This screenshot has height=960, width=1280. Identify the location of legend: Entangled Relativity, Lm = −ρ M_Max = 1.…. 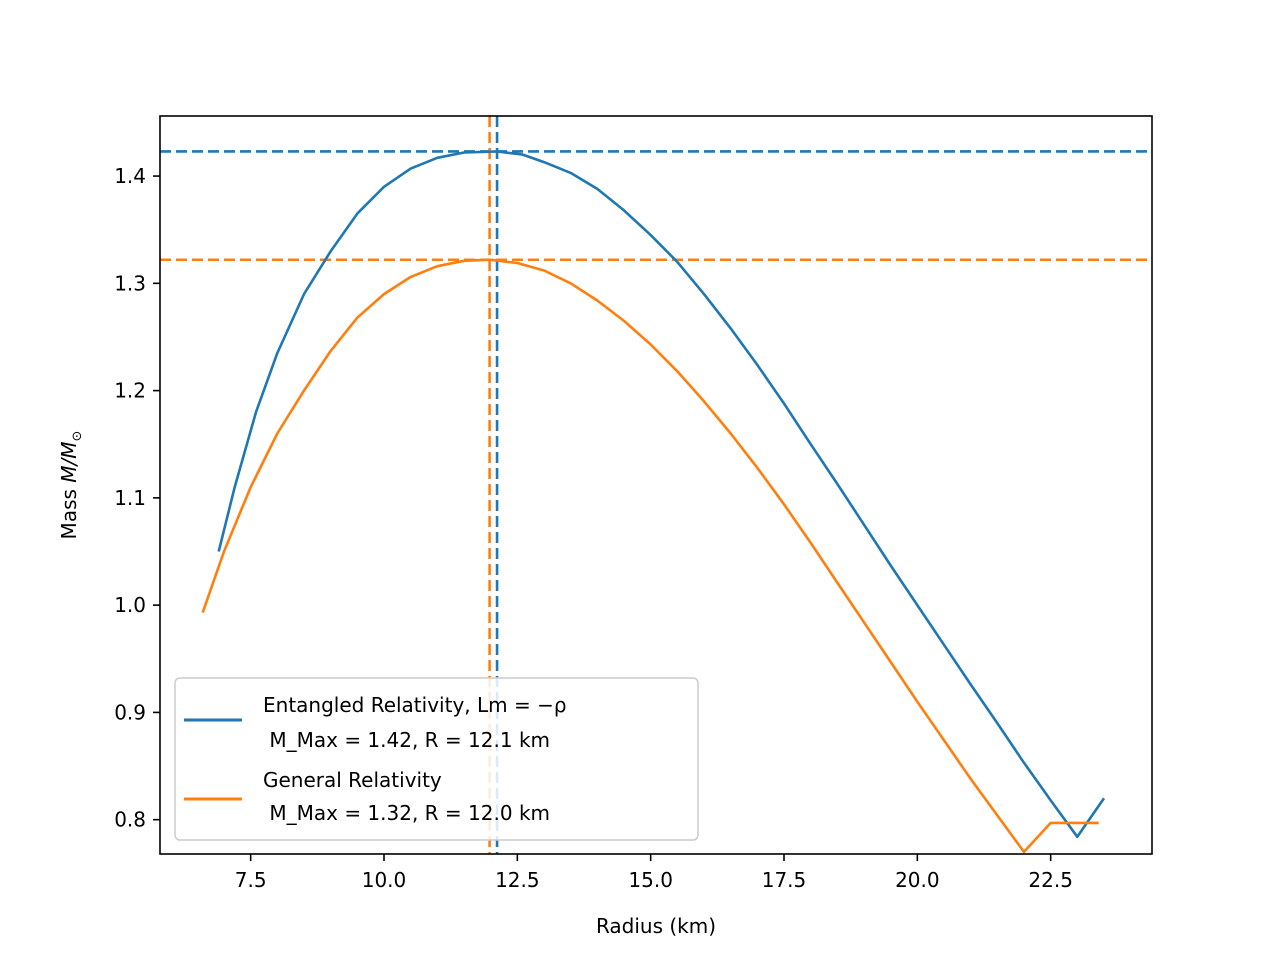
(436, 759).